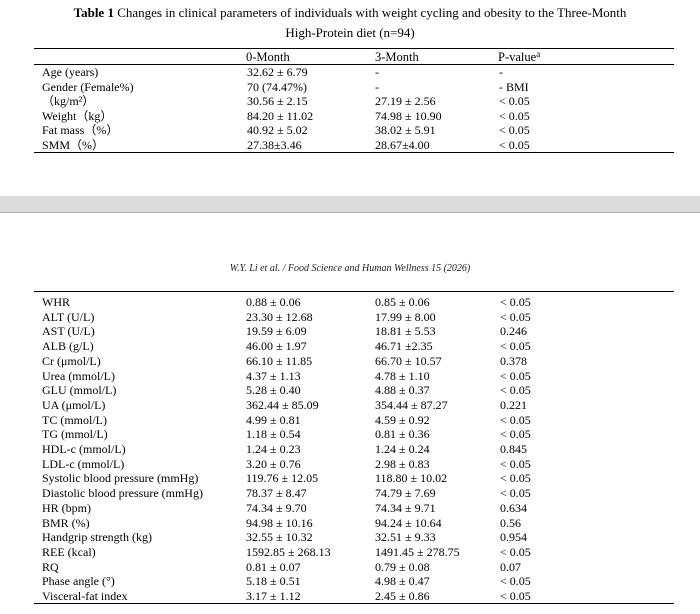 The width and height of the screenshot is (700, 614). What do you see at coordinates (405, 316) in the screenshot?
I see `value-3-month: 17.99 ± 8.00` at bounding box center [405, 316].